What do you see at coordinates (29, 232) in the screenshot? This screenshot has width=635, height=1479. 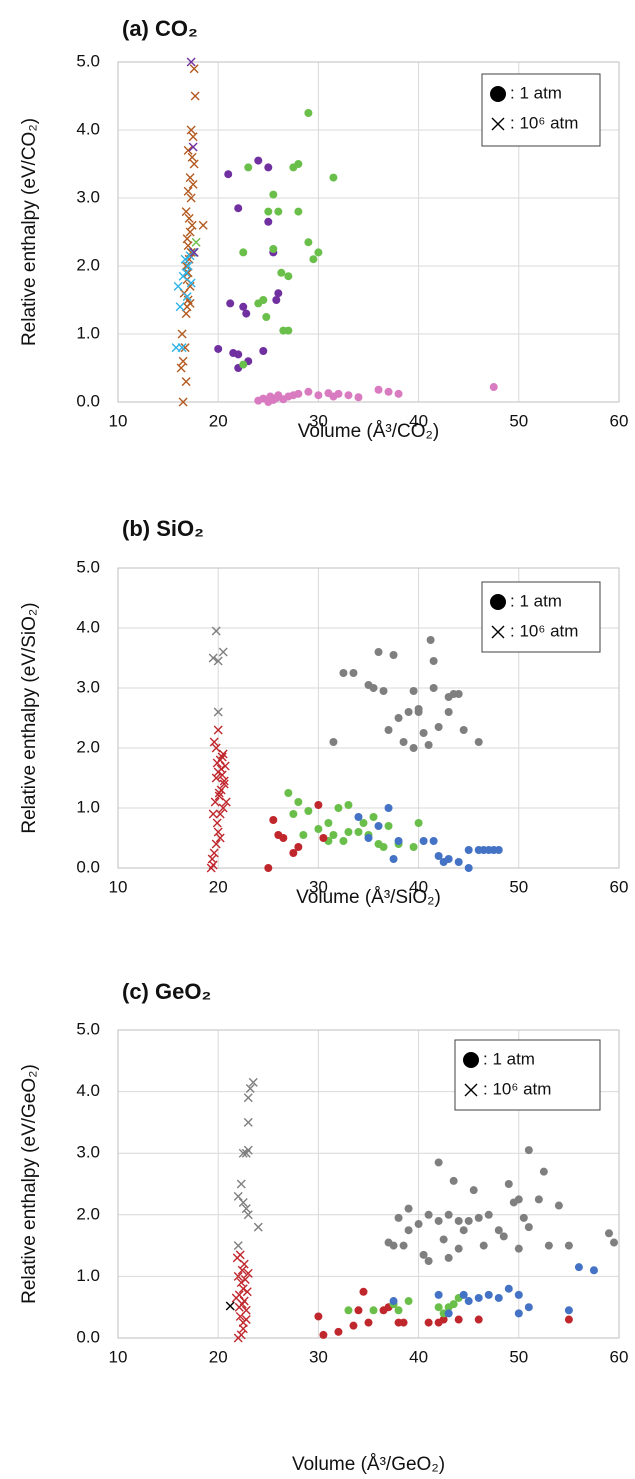 I see `y-axis-label: Relative enthalpy (eV/CO₂)` at bounding box center [29, 232].